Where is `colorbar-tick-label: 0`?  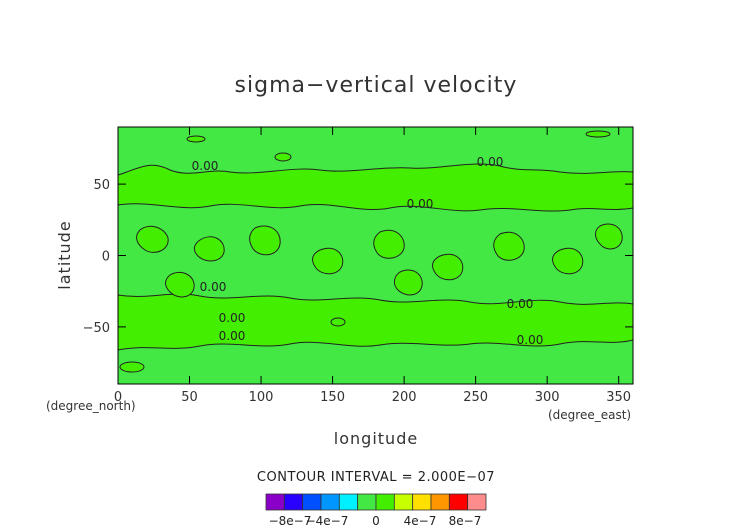 colorbar-tick-label: 0 is located at coordinates (376, 521).